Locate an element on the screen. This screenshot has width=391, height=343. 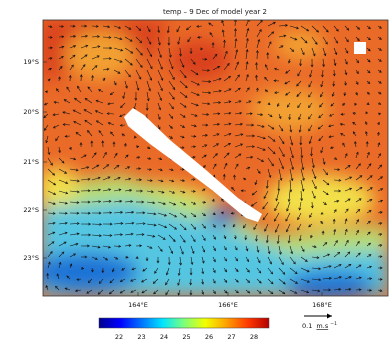
island-small-northeast is located at coordinates (360, 48).